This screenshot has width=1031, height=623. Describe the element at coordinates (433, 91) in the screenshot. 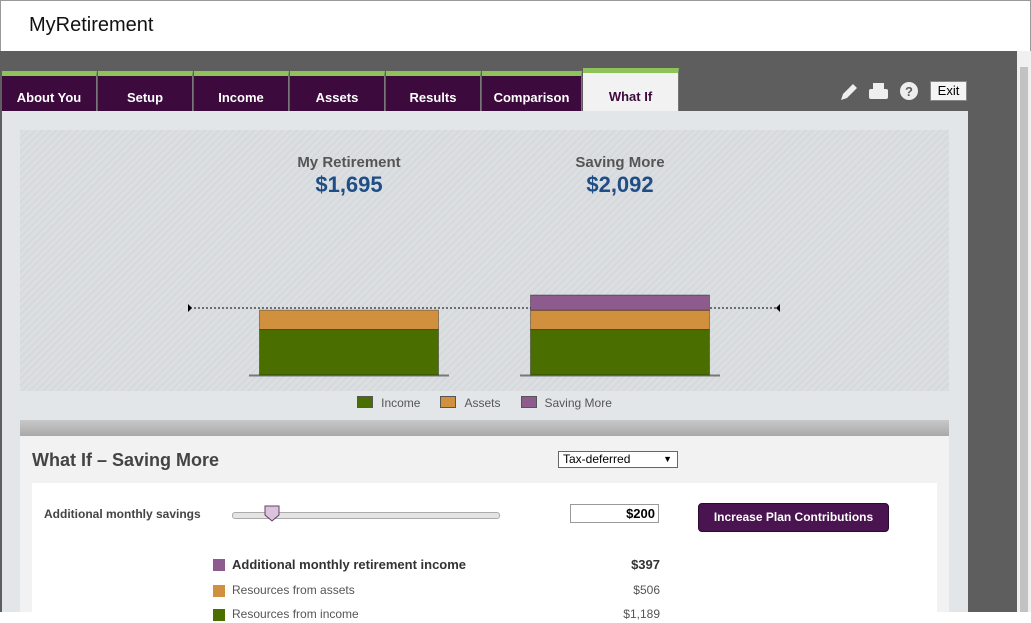

I see `tab: Results` at that location.